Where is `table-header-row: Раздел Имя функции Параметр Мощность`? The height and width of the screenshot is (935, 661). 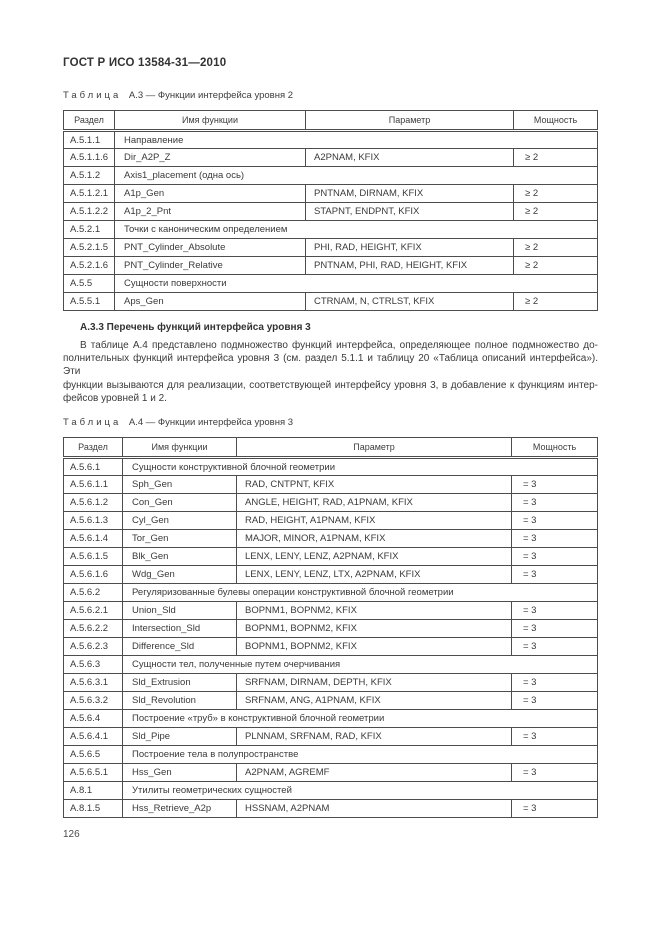
table-header-row: Раздел Имя функции Параметр Мощность is located at coordinates (330, 121).